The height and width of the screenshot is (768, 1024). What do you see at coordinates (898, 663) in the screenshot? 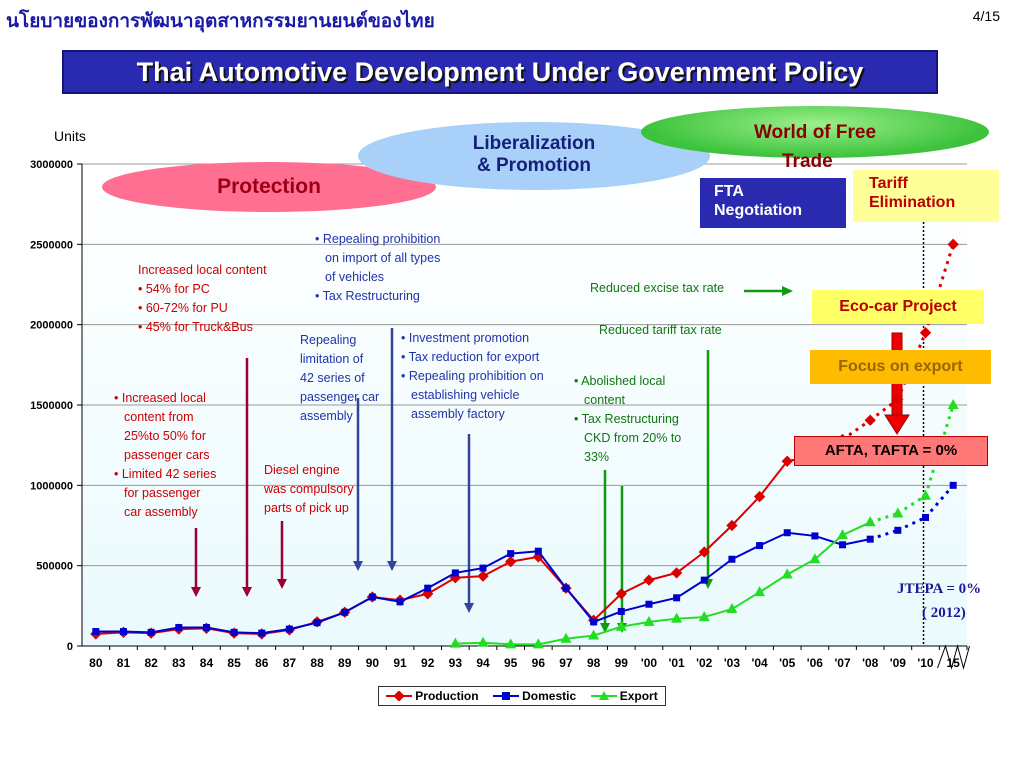
I see `x-tick-label: '09` at bounding box center [898, 663].